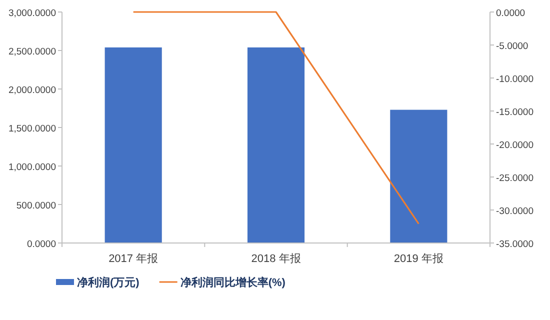  I want to click on y2-tick-label: -20.0000, so click(515, 145).